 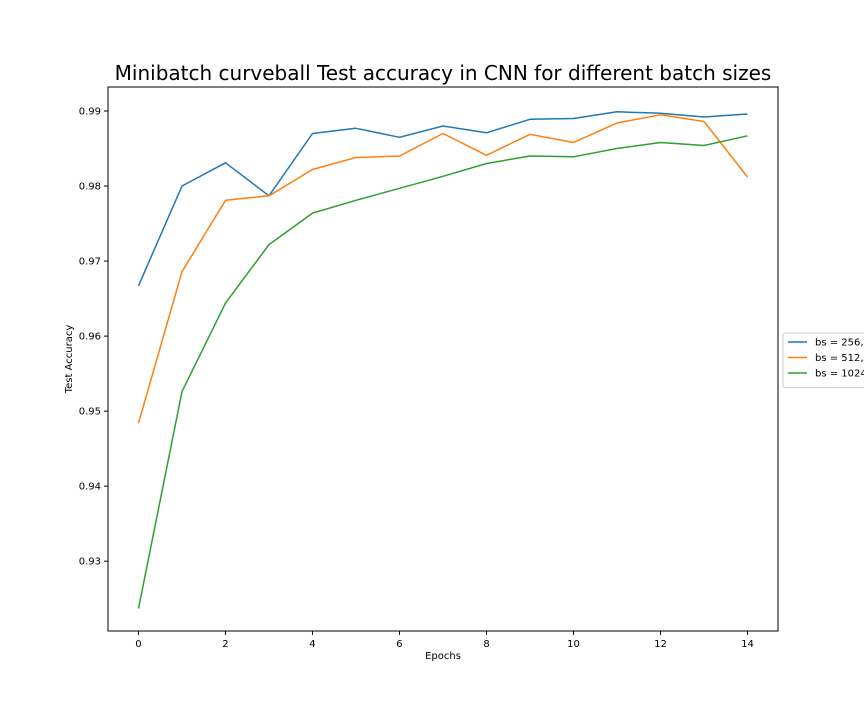 What do you see at coordinates (90, 187) in the screenshot?
I see `y-tick-label: 0.98` at bounding box center [90, 187].